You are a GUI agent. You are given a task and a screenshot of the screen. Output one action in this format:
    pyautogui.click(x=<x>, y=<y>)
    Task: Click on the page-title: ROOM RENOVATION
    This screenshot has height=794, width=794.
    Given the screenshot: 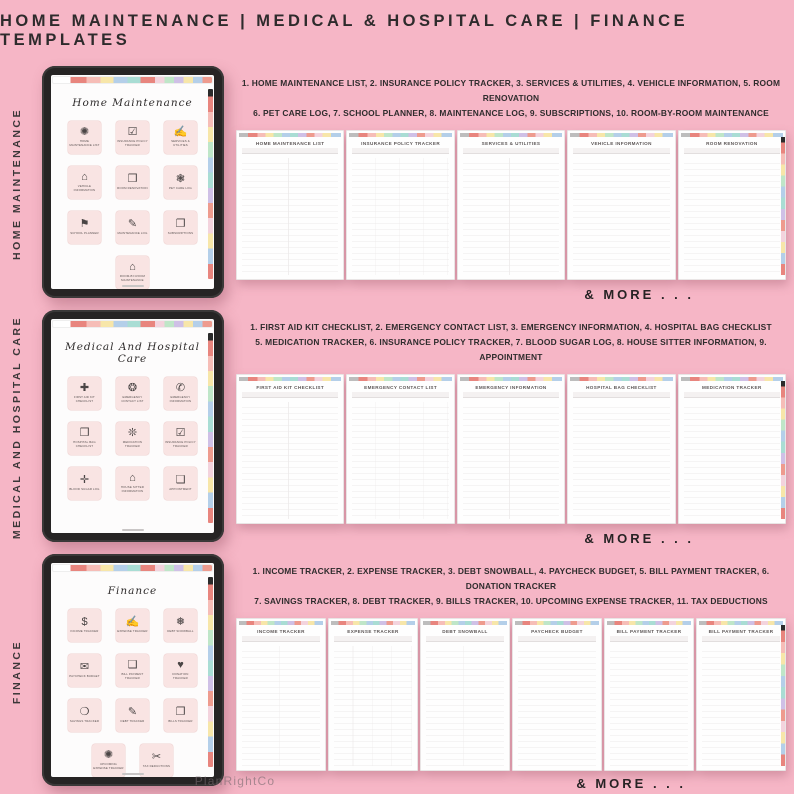 What is the action you would take?
    pyautogui.click(x=732, y=143)
    